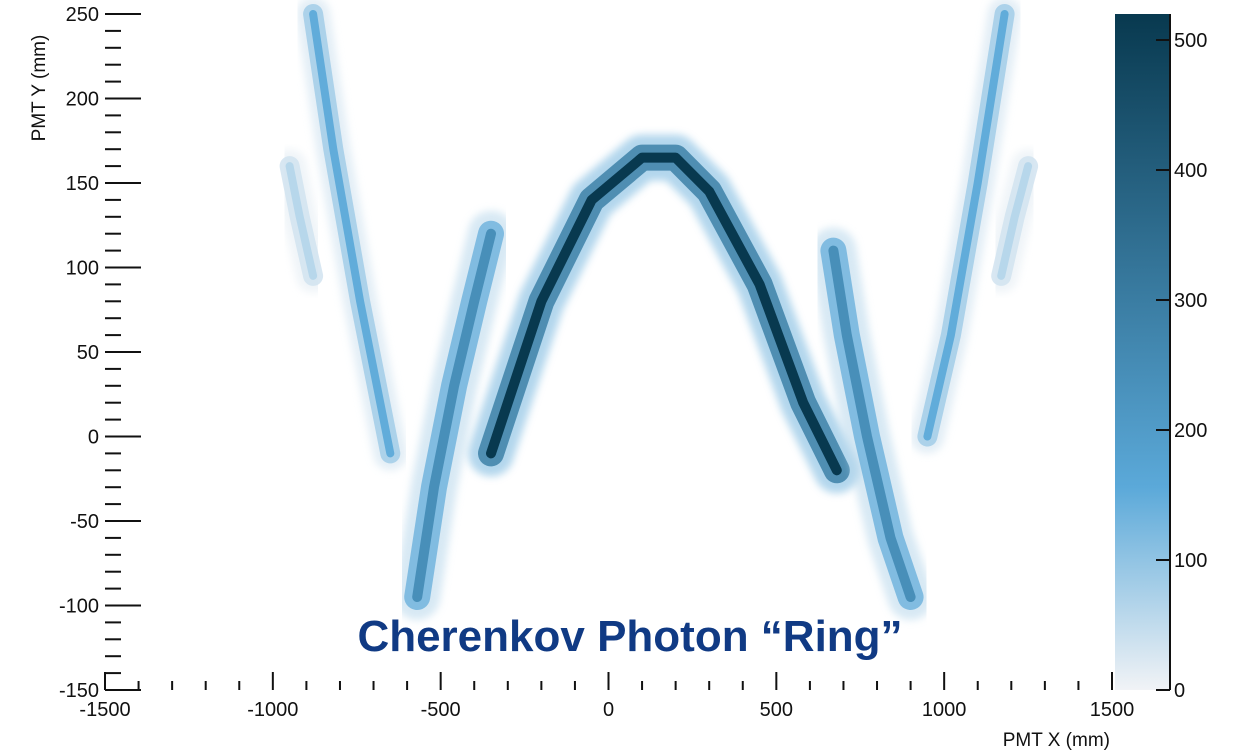  I want to click on x-tick-label: 1000, so click(944, 710).